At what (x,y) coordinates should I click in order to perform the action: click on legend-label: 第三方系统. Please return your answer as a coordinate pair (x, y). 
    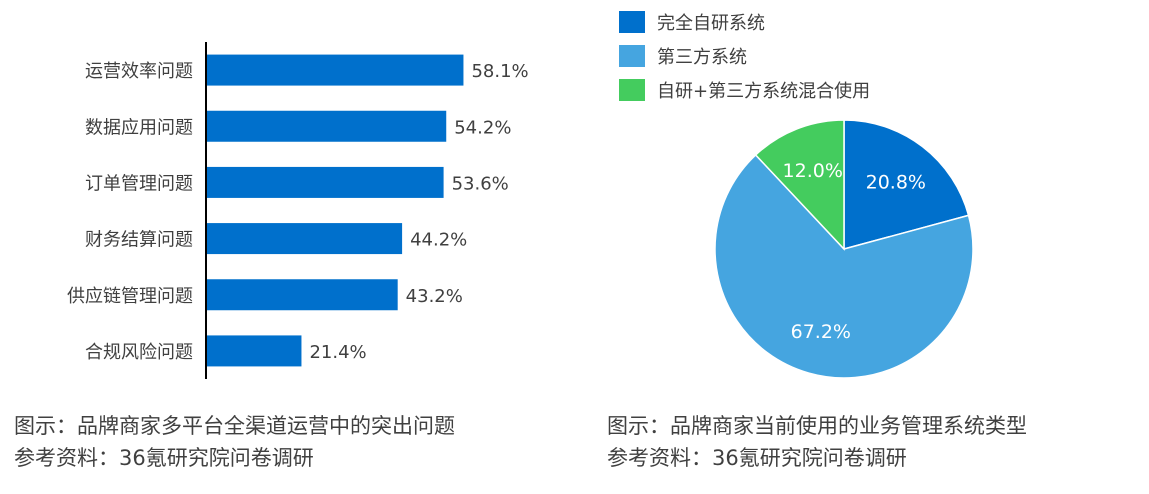
    Looking at the image, I should click on (702, 57).